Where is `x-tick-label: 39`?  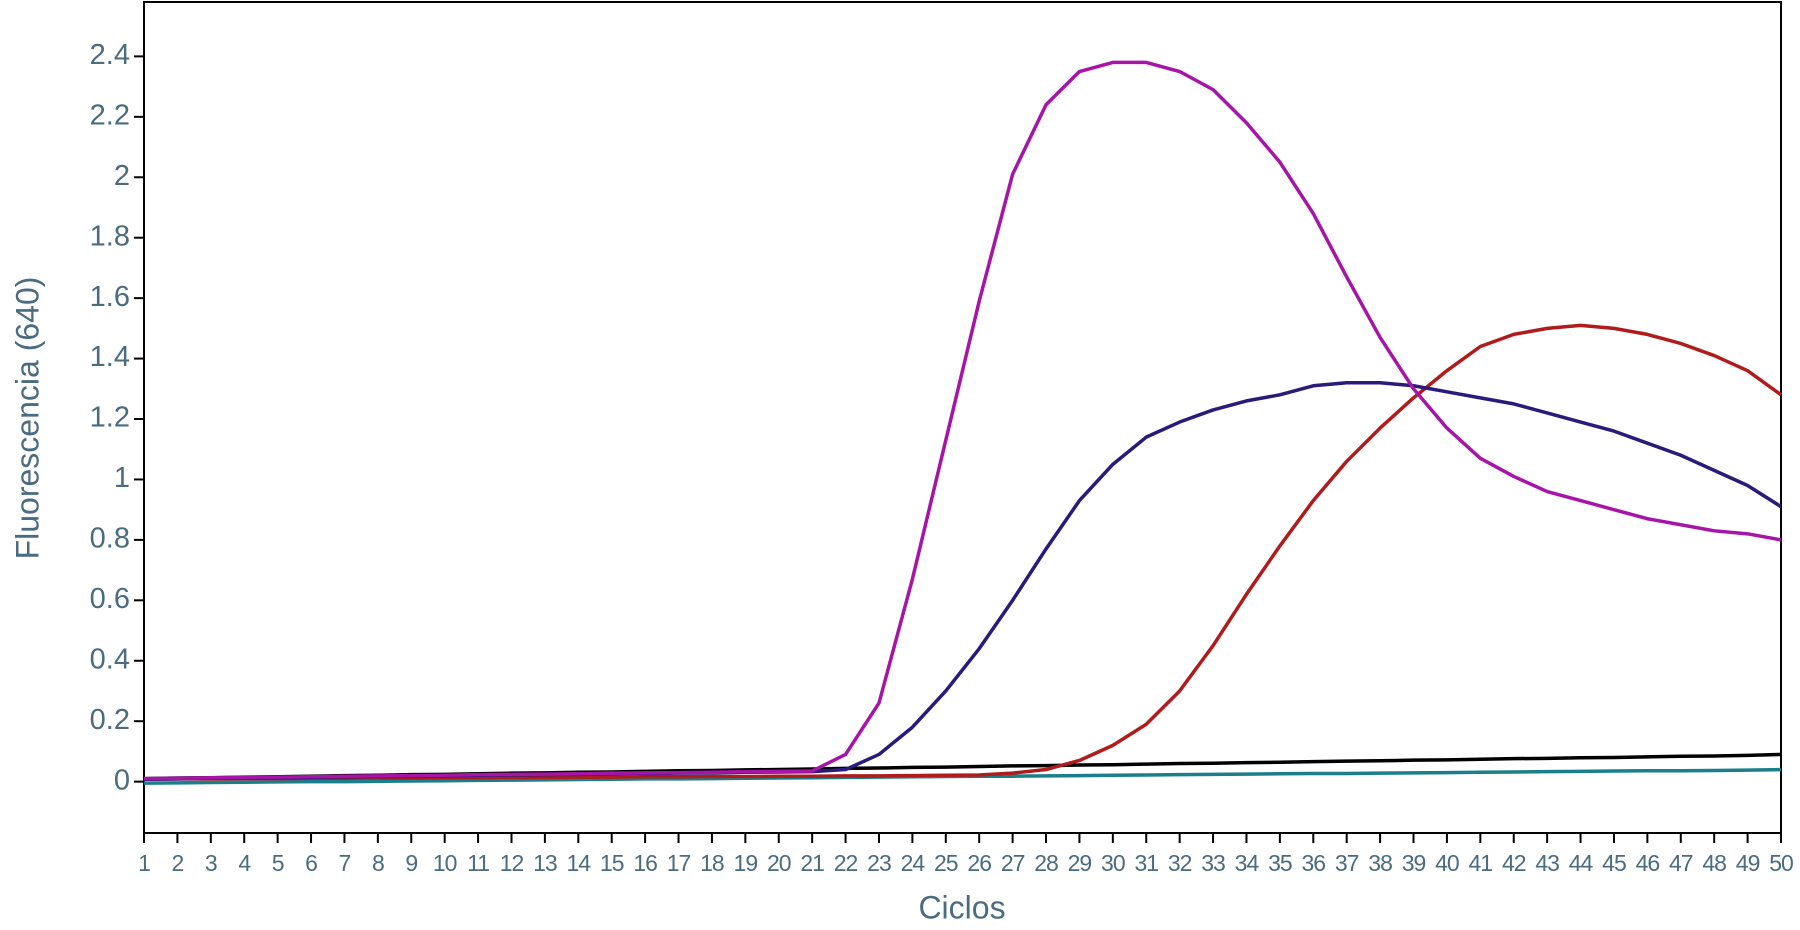 x-tick-label: 39 is located at coordinates (1414, 863).